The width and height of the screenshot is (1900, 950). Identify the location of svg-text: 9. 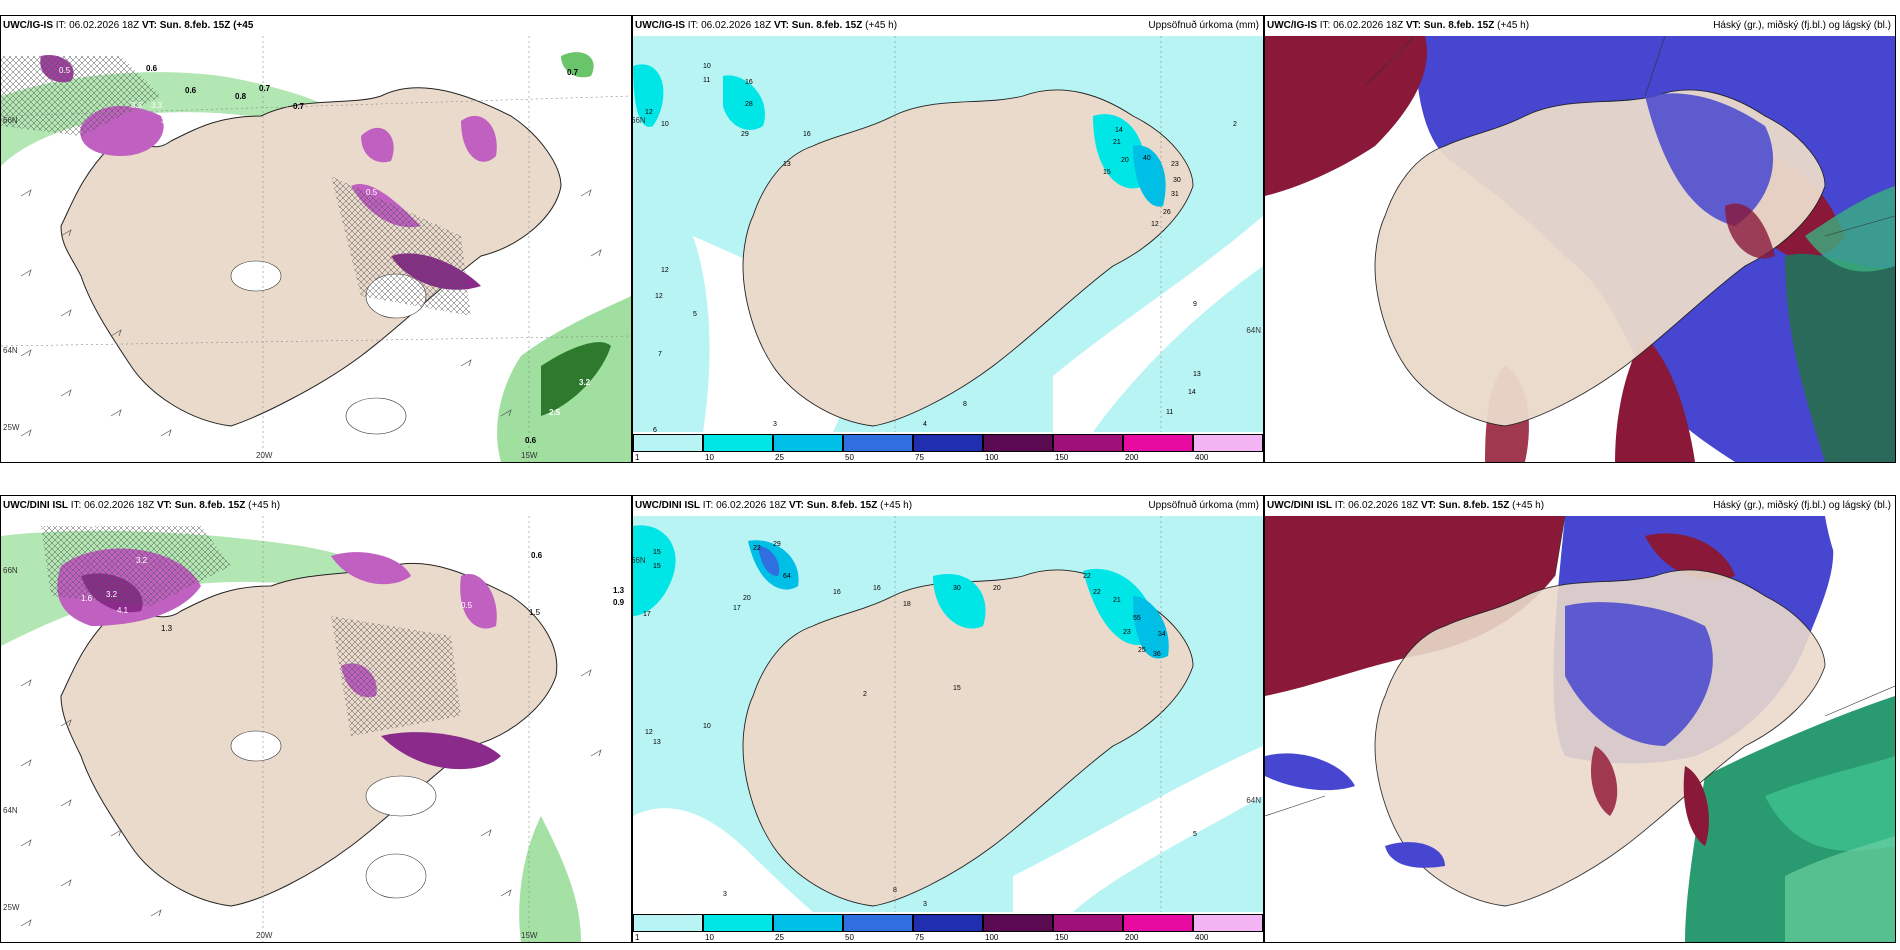
(1195, 304).